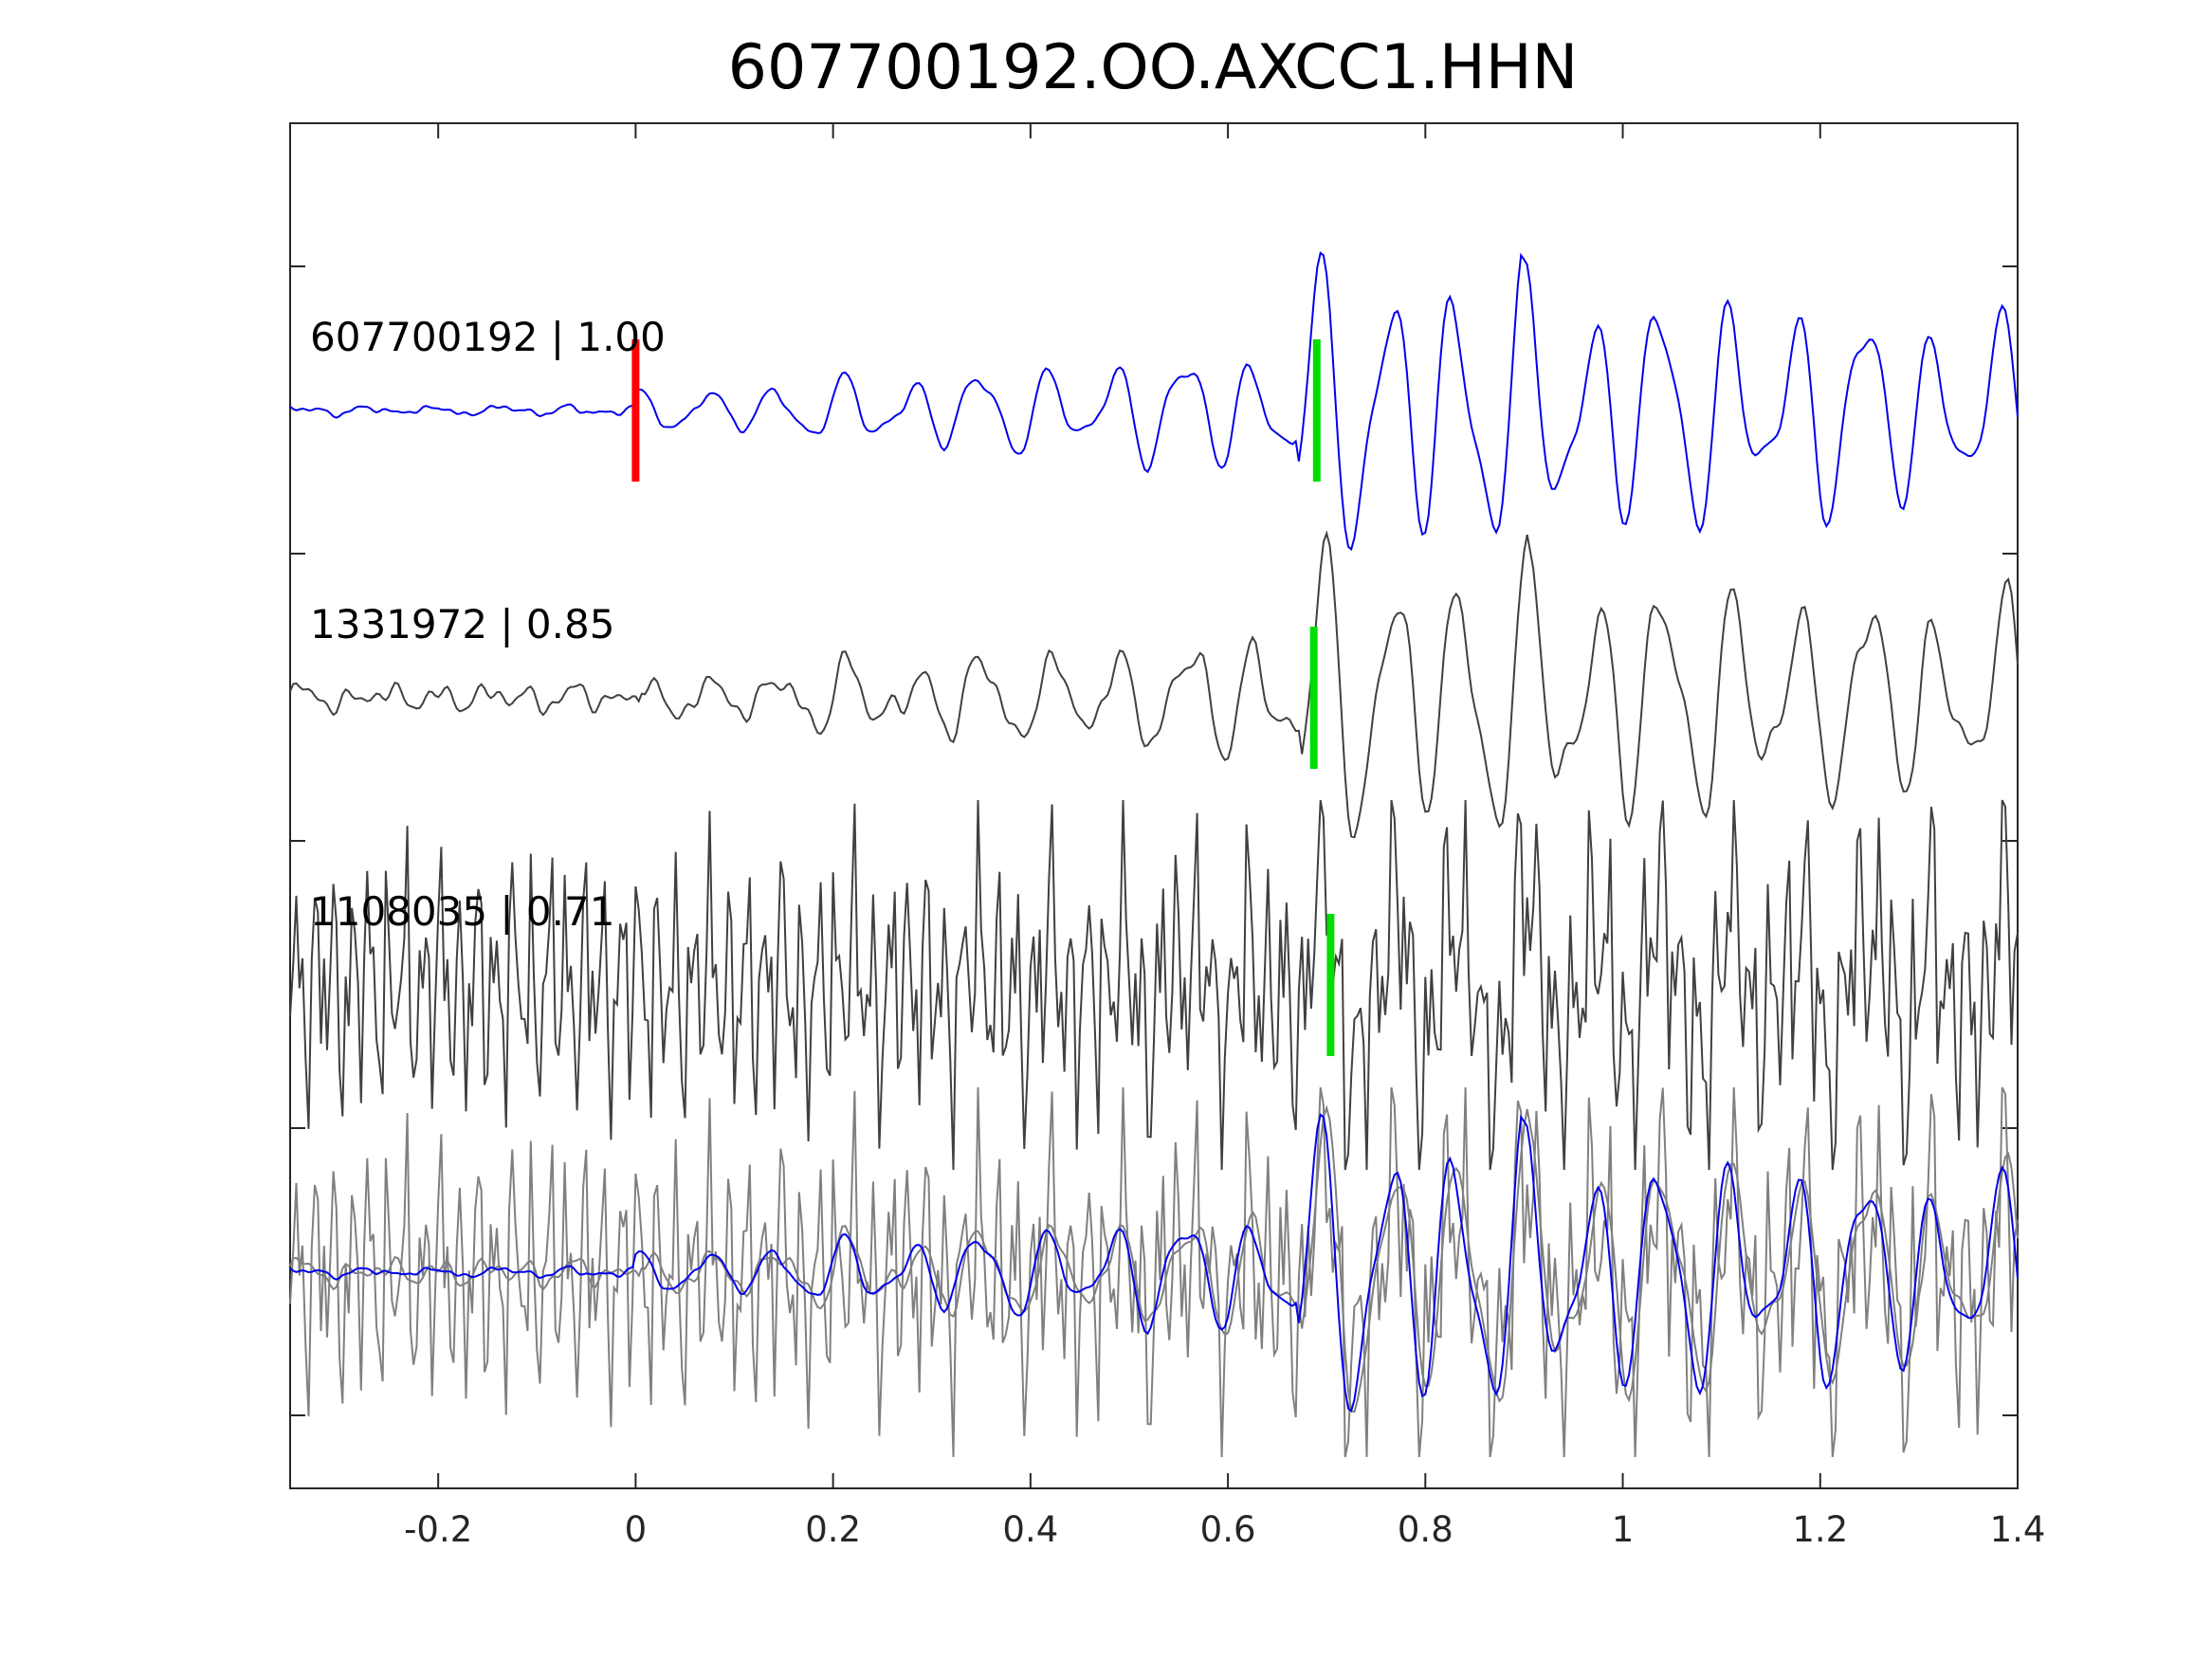  Describe the element at coordinates (833, 1529) in the screenshot. I see `x-tick-label: 0.2` at that location.